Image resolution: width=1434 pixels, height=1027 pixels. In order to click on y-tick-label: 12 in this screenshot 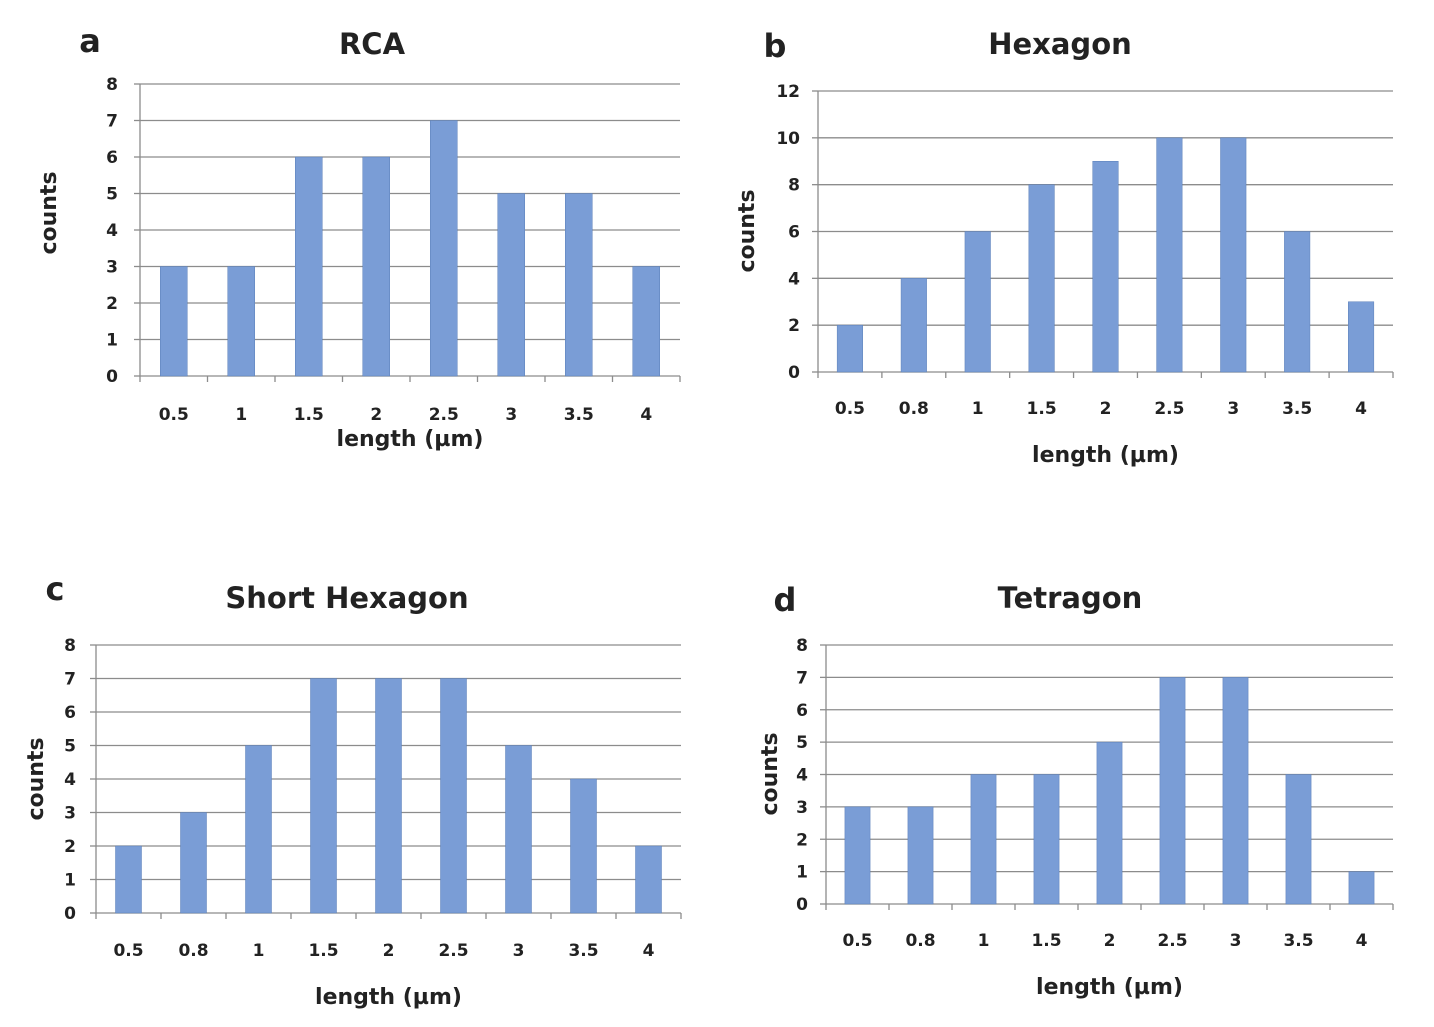, I will do `click(788, 92)`.